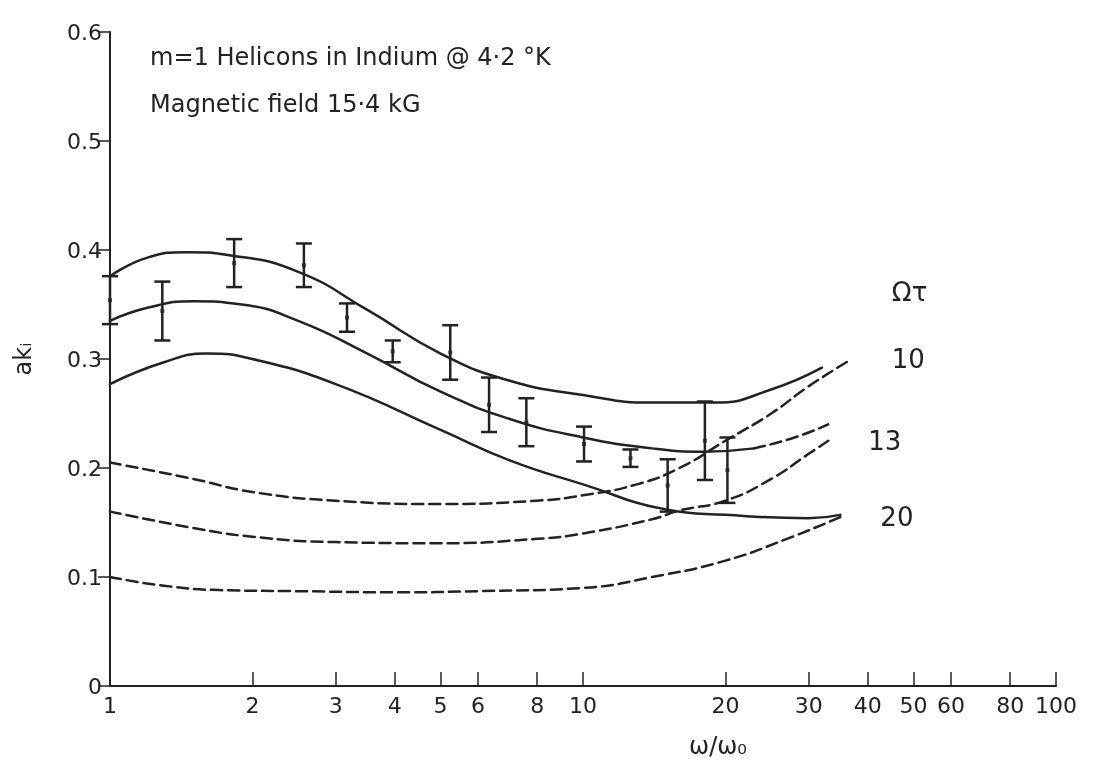  Describe the element at coordinates (725, 705) in the screenshot. I see `x-tick-label: 20` at that location.